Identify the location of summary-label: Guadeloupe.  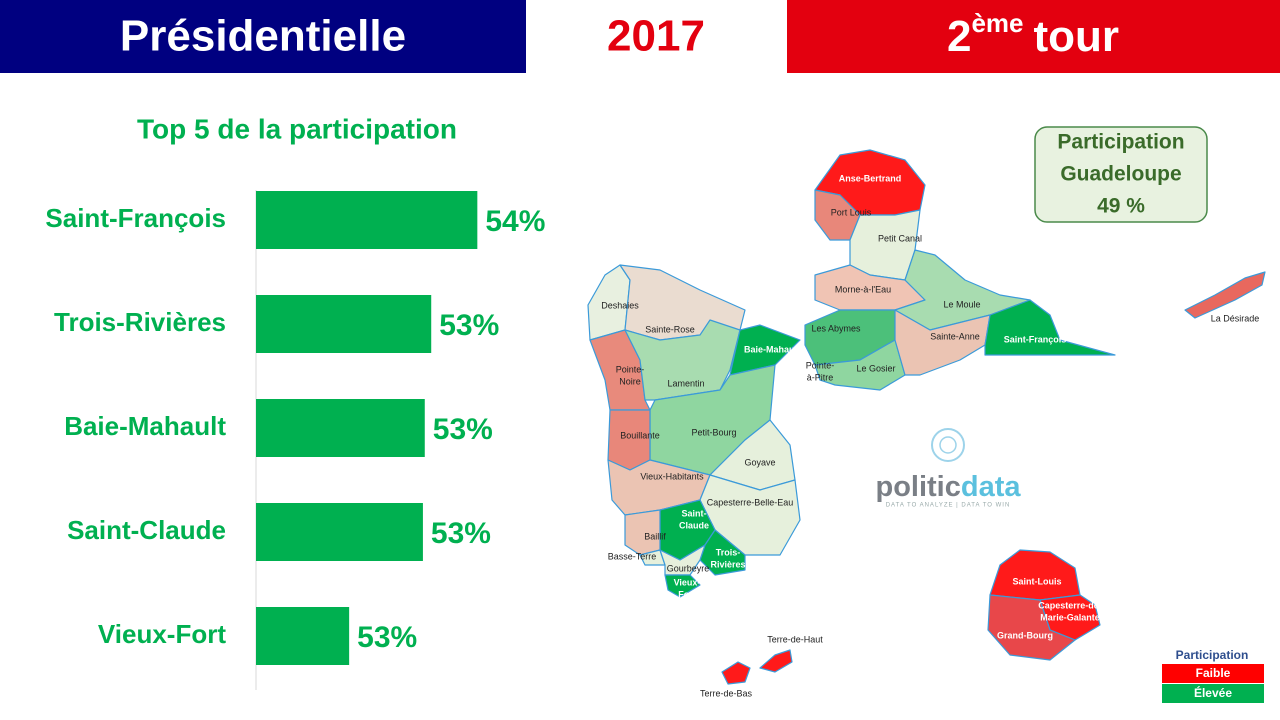
(1120, 174).